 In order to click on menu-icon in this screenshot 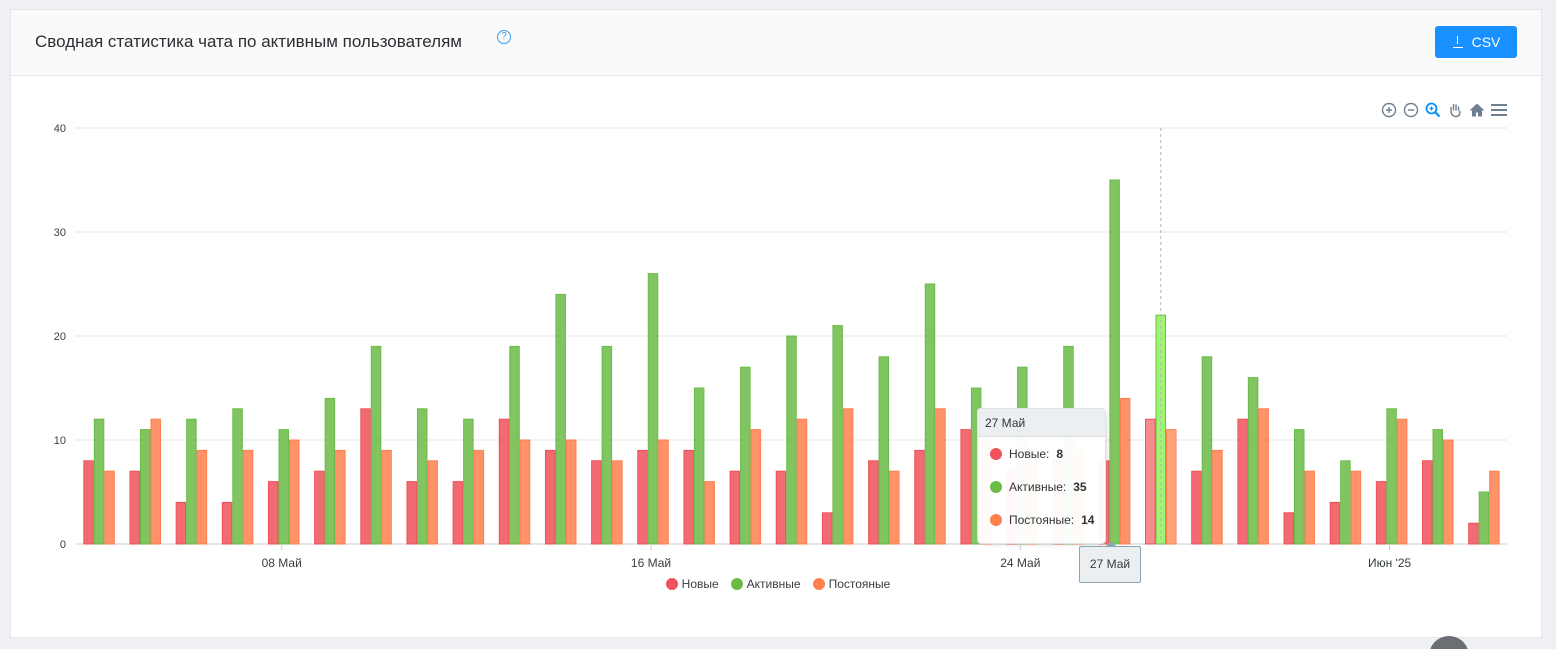, I will do `click(1499, 110)`.